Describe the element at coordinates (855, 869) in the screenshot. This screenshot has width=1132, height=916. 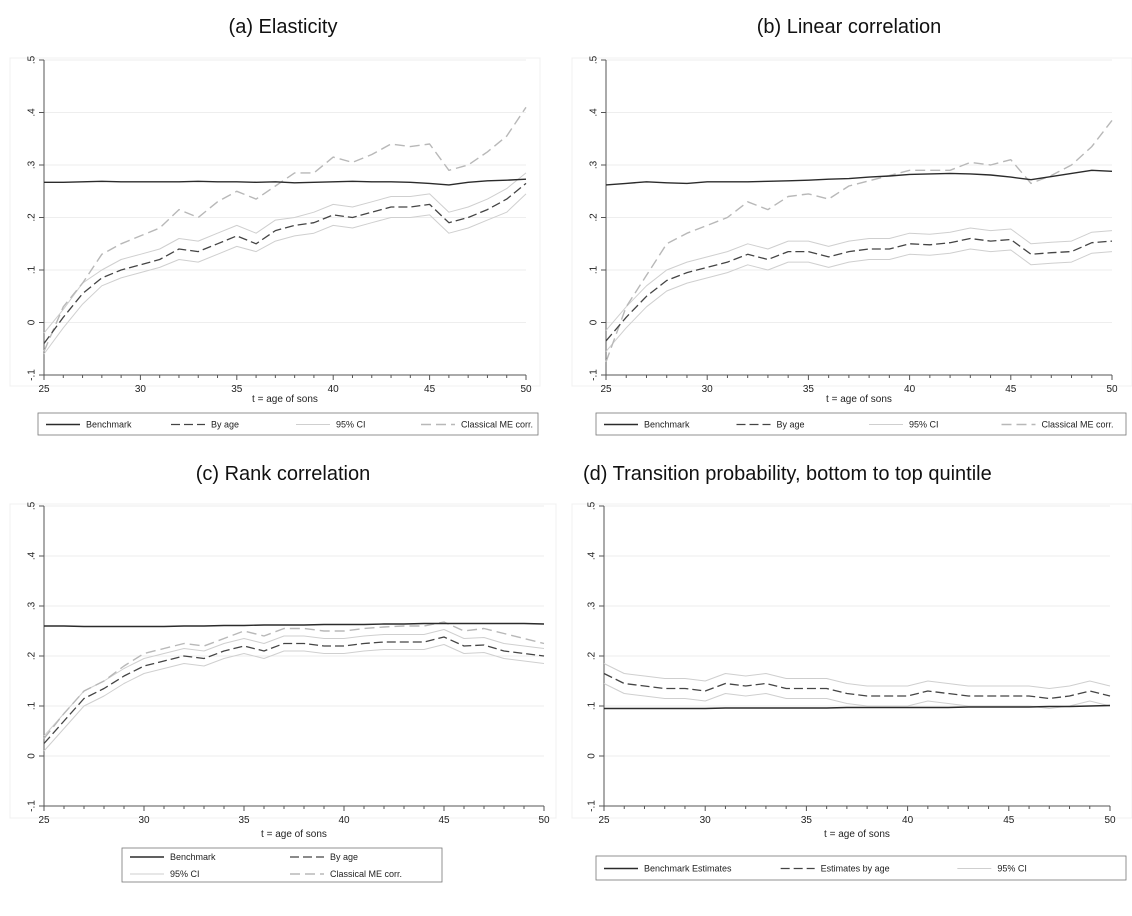
I see `legend-label: Estimates by age` at that location.